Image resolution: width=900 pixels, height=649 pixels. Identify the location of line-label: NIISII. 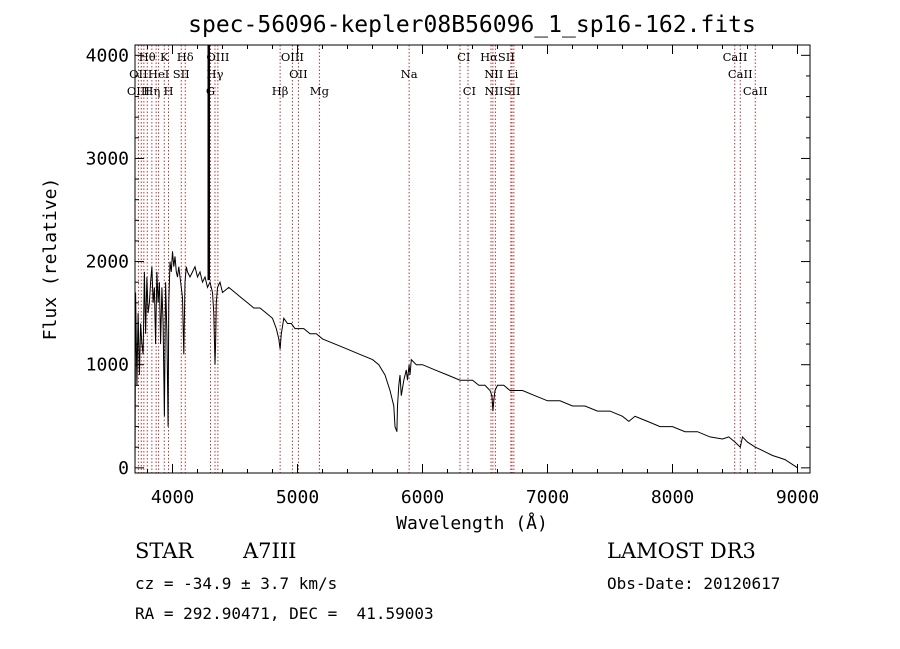
(502, 91).